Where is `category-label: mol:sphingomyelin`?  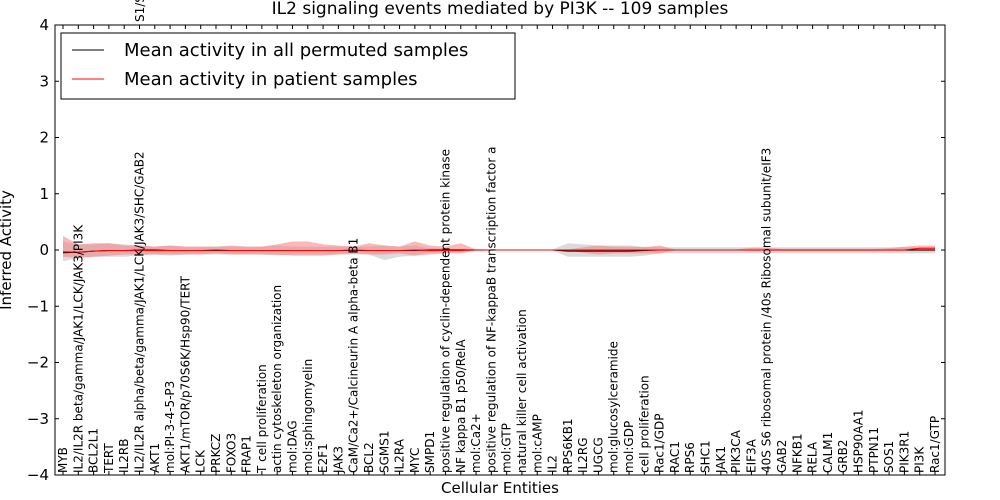 category-label: mol:sphingomyelin is located at coordinates (308, 416).